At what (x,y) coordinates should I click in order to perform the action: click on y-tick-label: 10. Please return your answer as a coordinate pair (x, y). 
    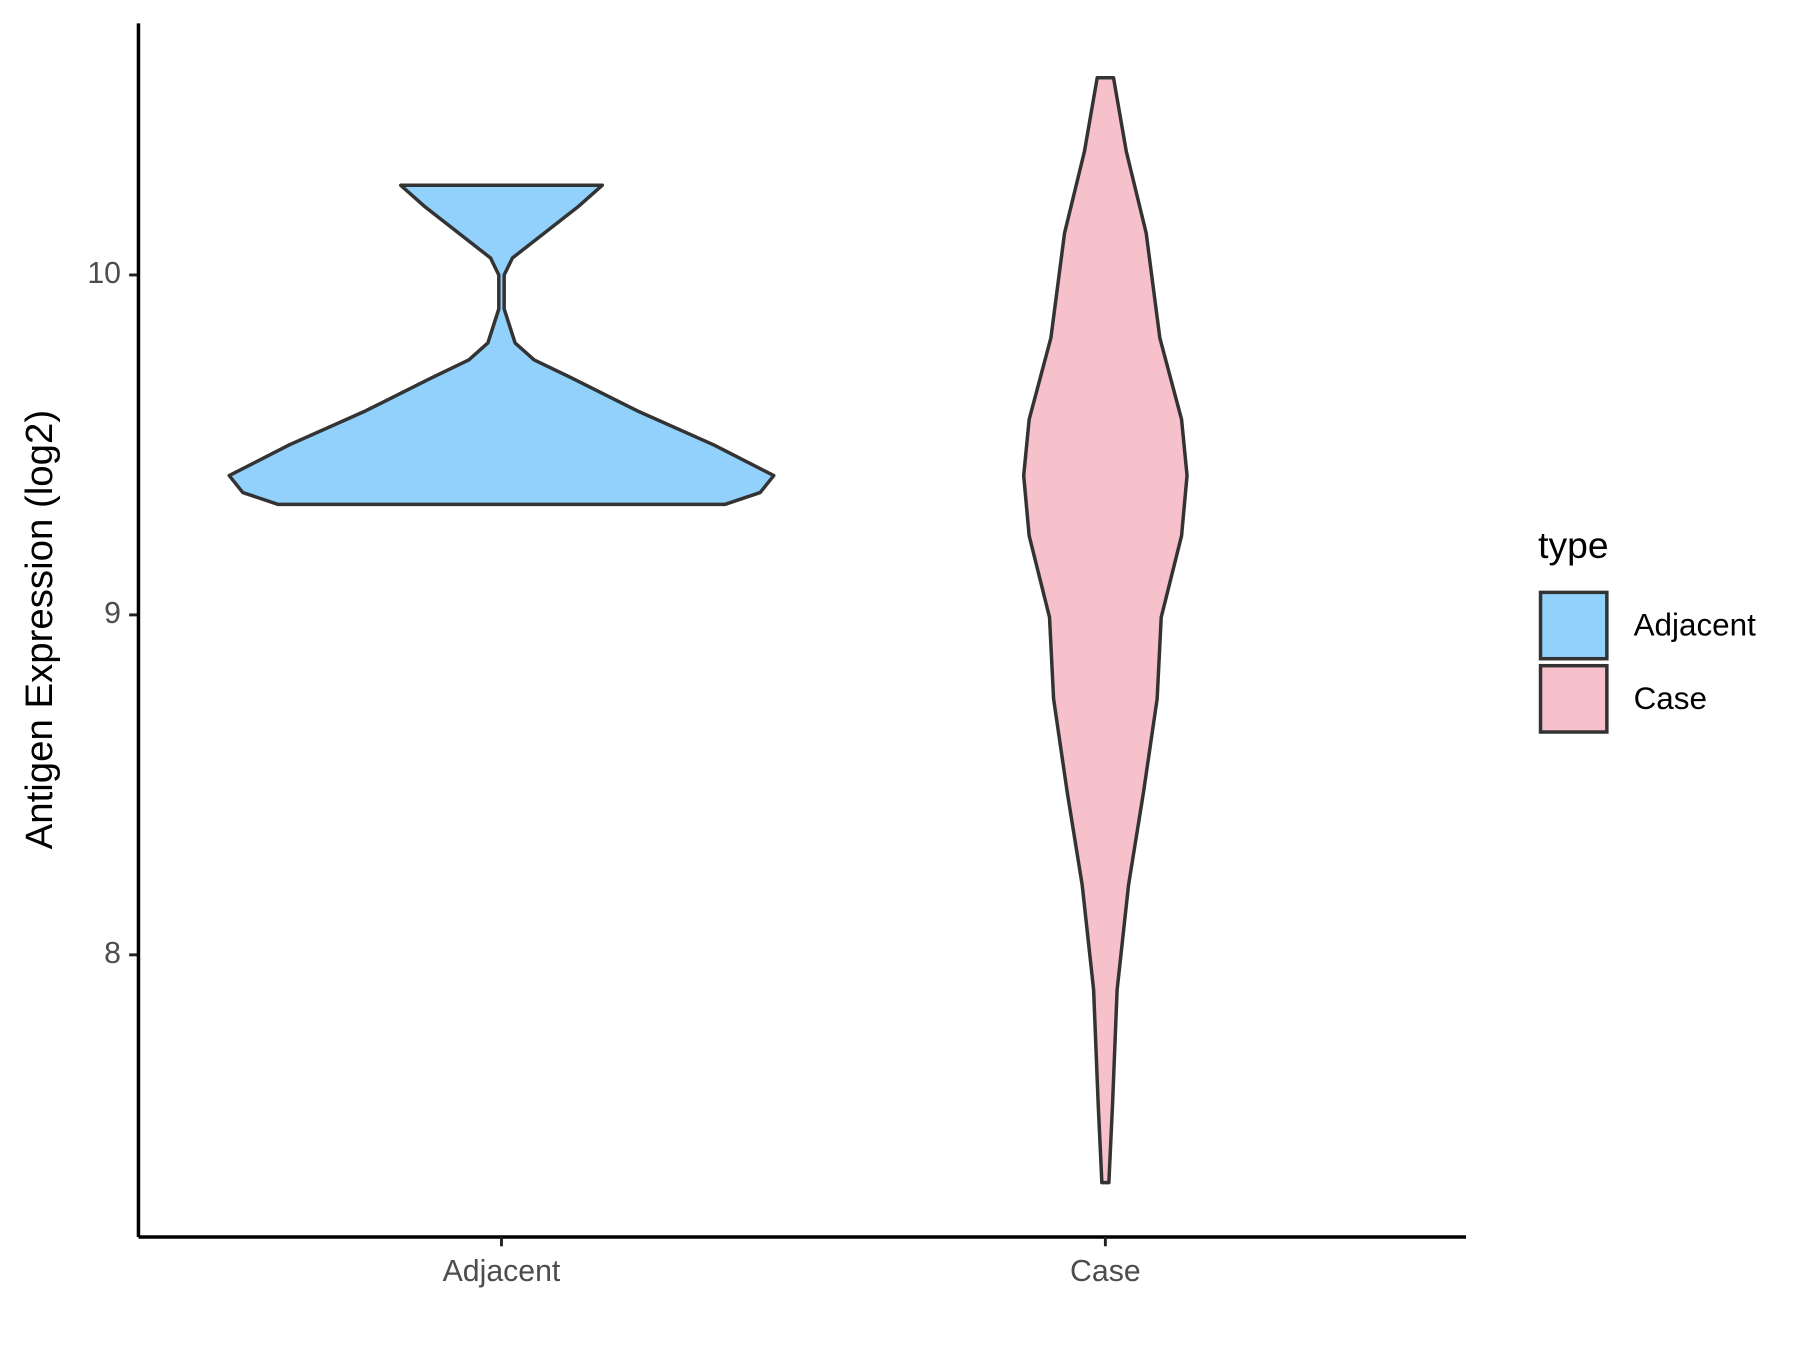
    Looking at the image, I should click on (104, 273).